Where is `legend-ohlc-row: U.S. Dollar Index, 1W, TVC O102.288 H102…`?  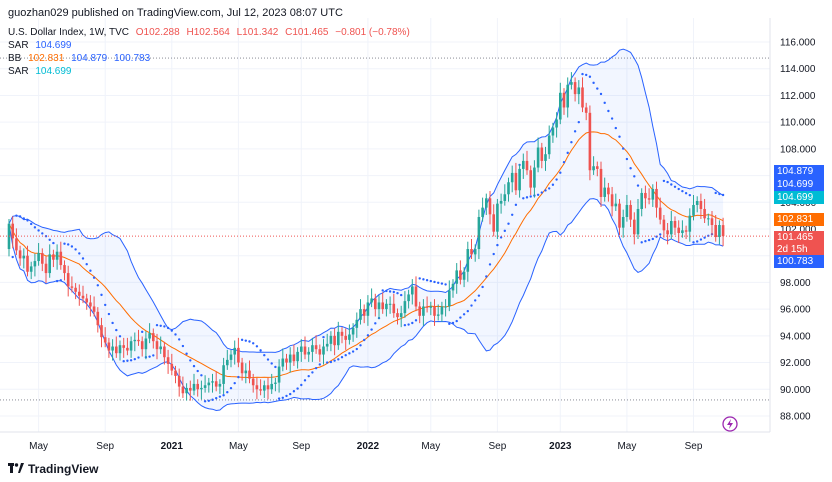 legend-ohlc-row: U.S. Dollar Index, 1W, TVC O102.288 H102… is located at coordinates (211, 33).